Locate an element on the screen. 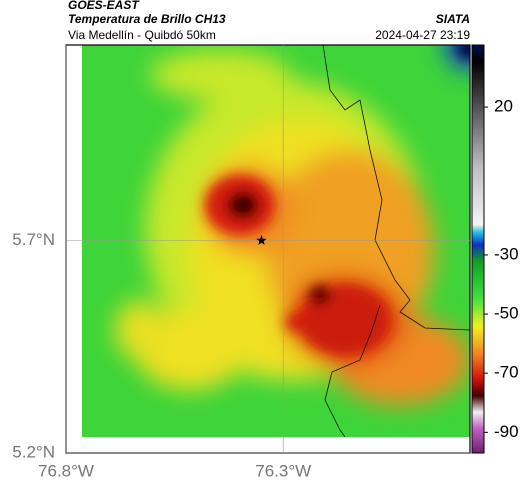  timestamp: 2024-04-27 23:19 is located at coordinates (422, 35).